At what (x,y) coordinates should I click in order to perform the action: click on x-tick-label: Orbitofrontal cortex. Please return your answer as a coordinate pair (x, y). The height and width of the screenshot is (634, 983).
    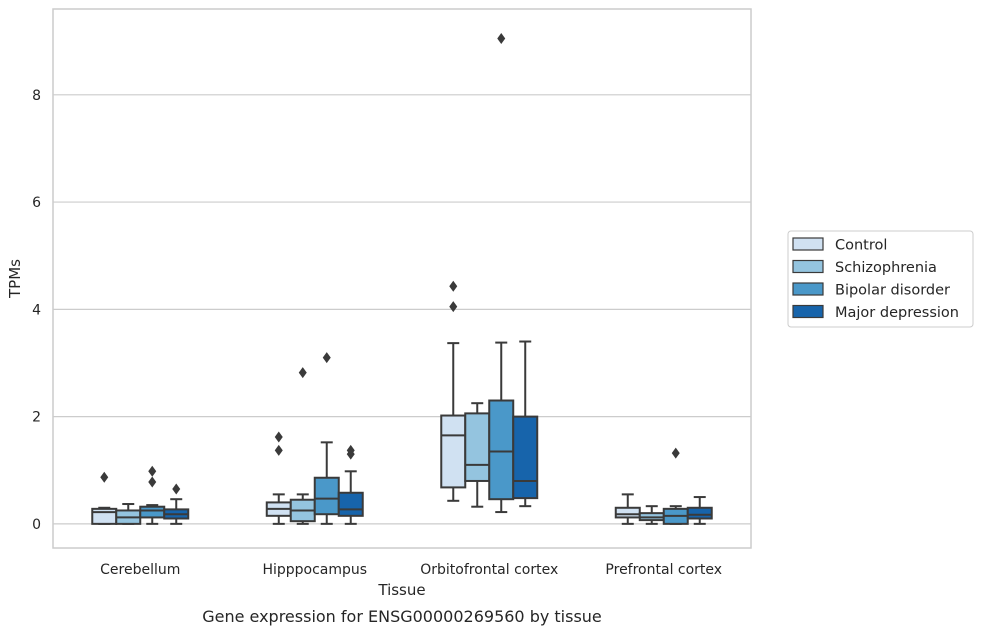
    Looking at the image, I should click on (489, 570).